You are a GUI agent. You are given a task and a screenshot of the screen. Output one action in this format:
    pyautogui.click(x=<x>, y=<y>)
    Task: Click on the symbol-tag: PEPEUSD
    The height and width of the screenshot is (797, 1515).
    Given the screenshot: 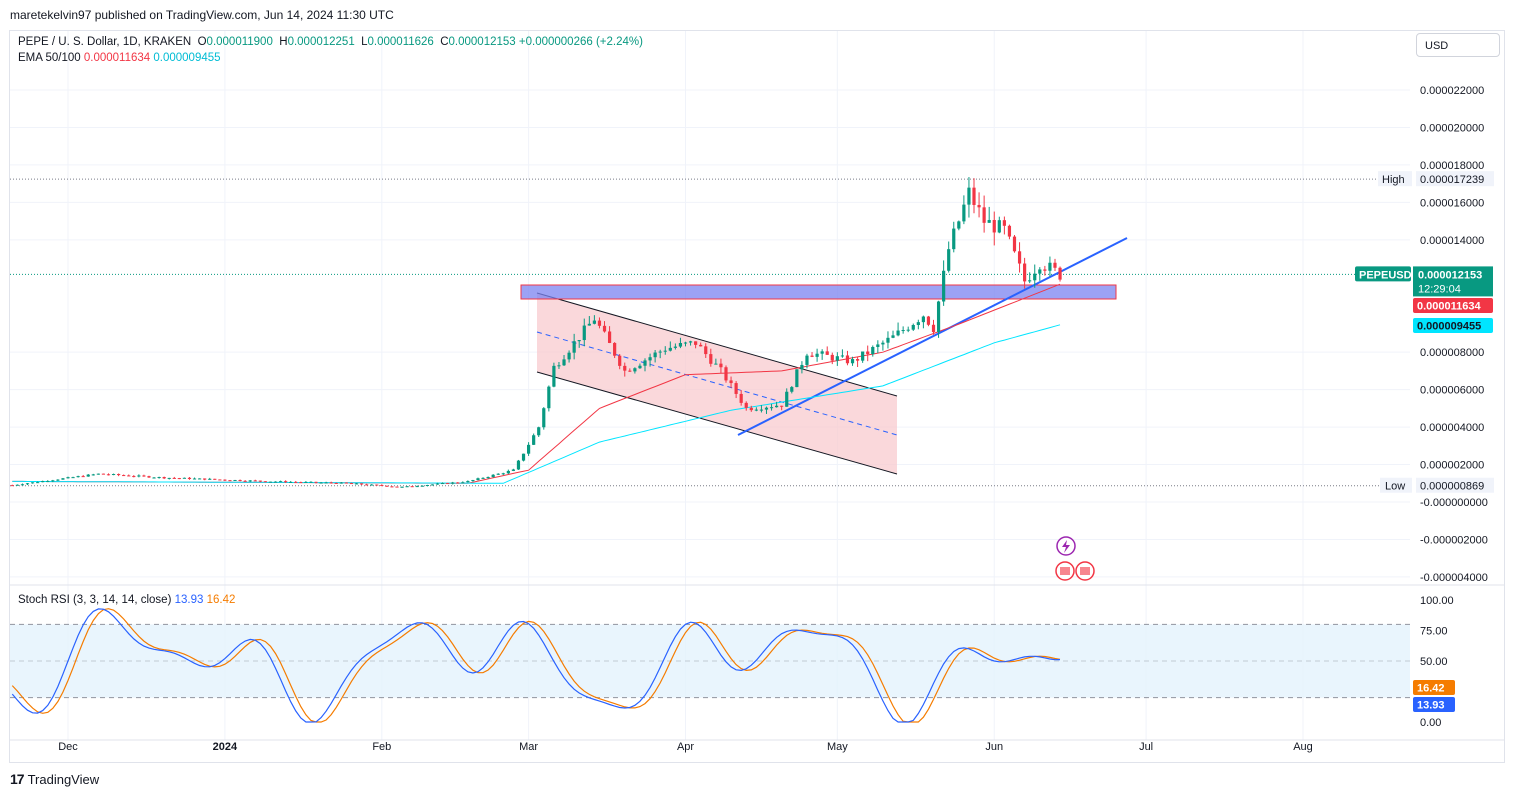 What is the action you would take?
    pyautogui.click(x=1385, y=275)
    